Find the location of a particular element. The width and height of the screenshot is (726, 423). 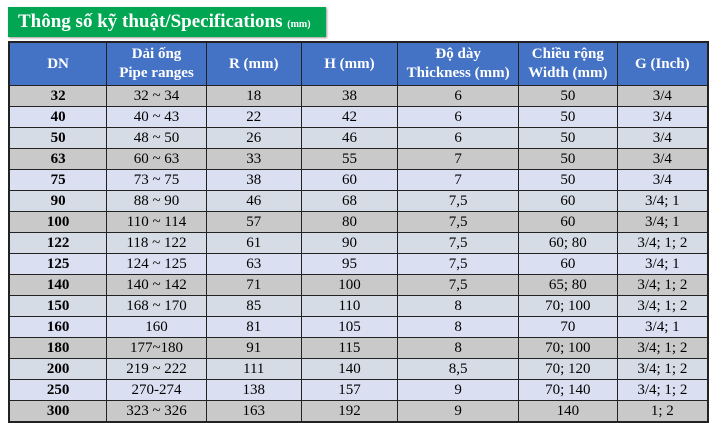

cell-h: 115 is located at coordinates (349, 348).